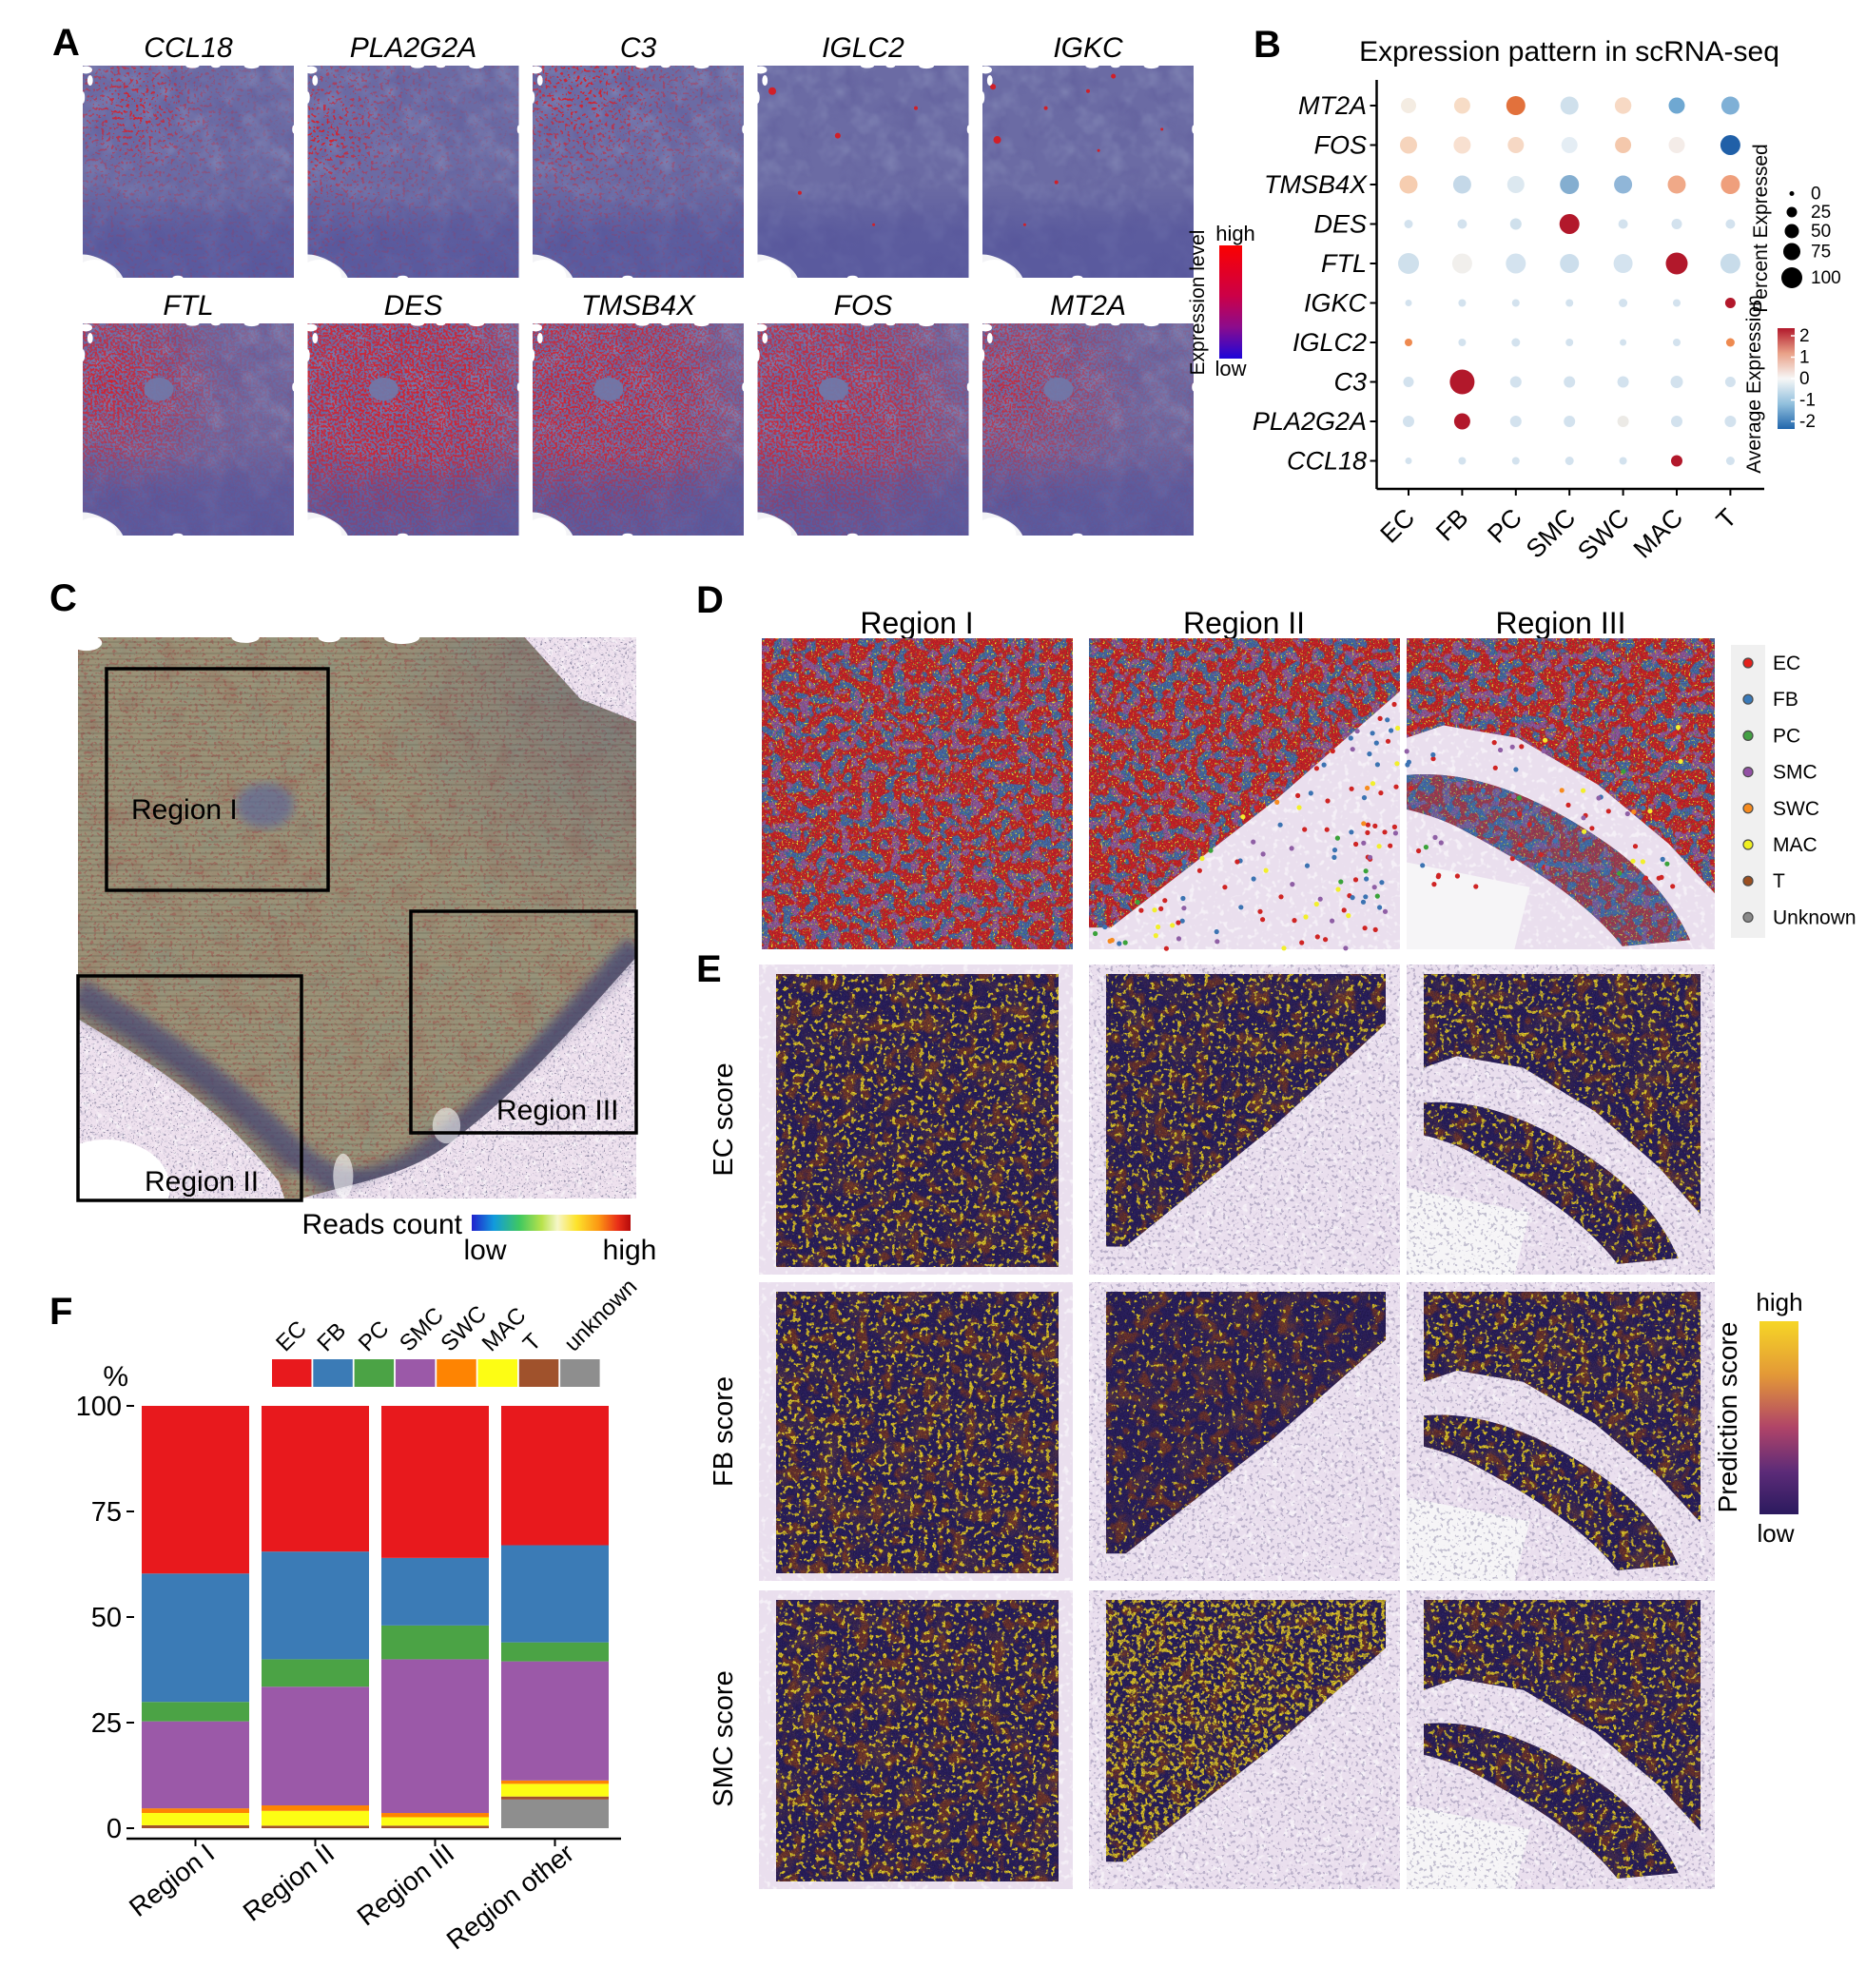 The height and width of the screenshot is (1988, 1866). I want to click on svg-text: Average Expression, so click(1754, 384).